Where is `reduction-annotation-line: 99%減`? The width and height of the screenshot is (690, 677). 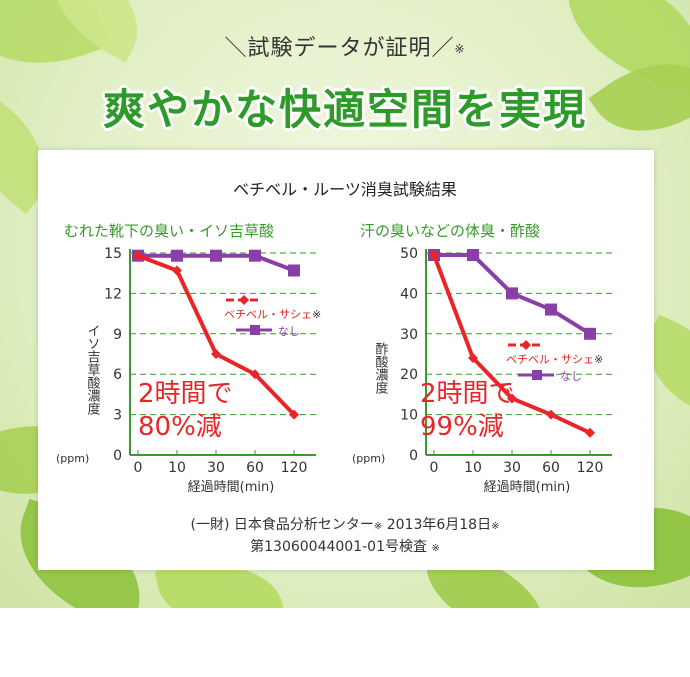
reduction-annotation-line: 99%減 is located at coordinates (462, 427).